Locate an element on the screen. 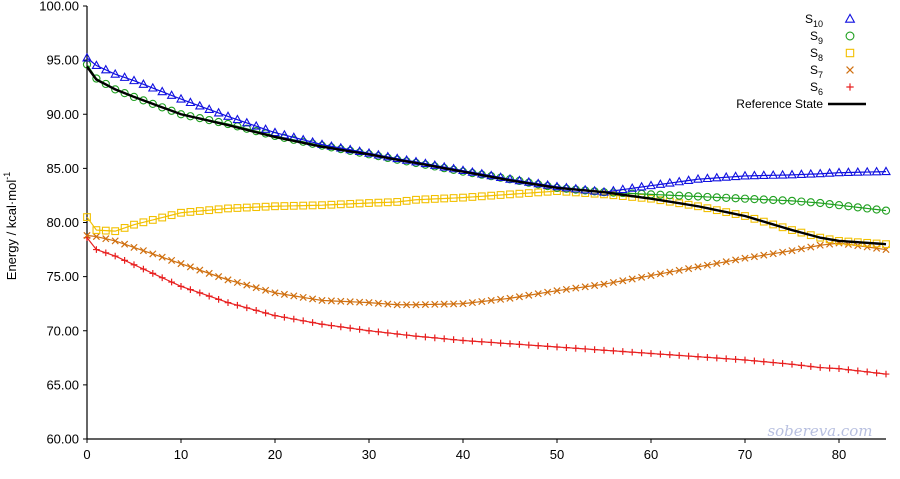 The width and height of the screenshot is (900, 479). series-s8 is located at coordinates (486, 218).